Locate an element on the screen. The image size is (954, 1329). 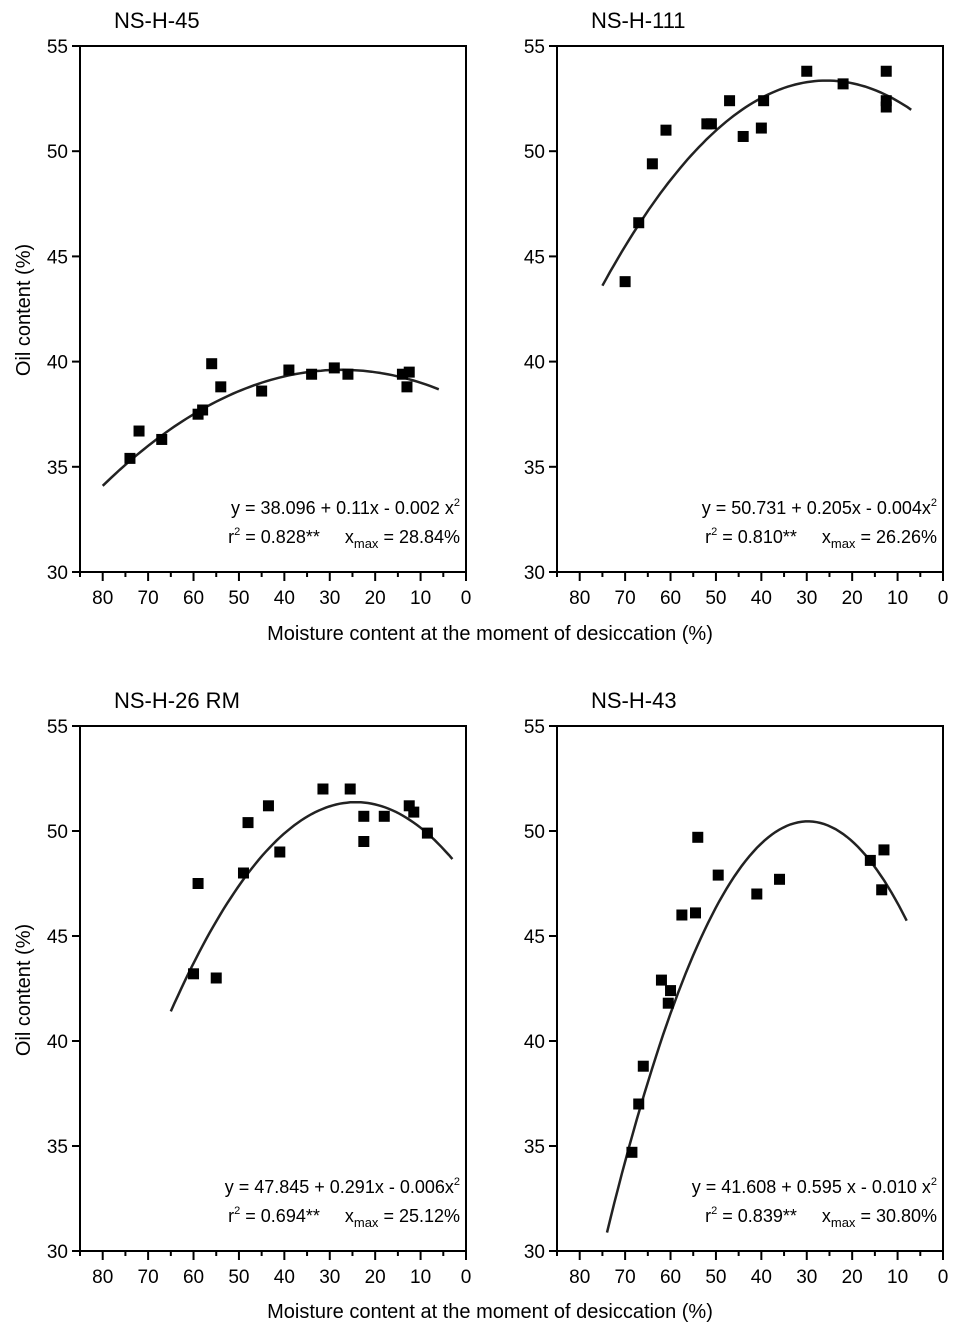
equation-text: y = 41.608 + 0.595 x - 0.010 x is located at coordinates (811, 1187).